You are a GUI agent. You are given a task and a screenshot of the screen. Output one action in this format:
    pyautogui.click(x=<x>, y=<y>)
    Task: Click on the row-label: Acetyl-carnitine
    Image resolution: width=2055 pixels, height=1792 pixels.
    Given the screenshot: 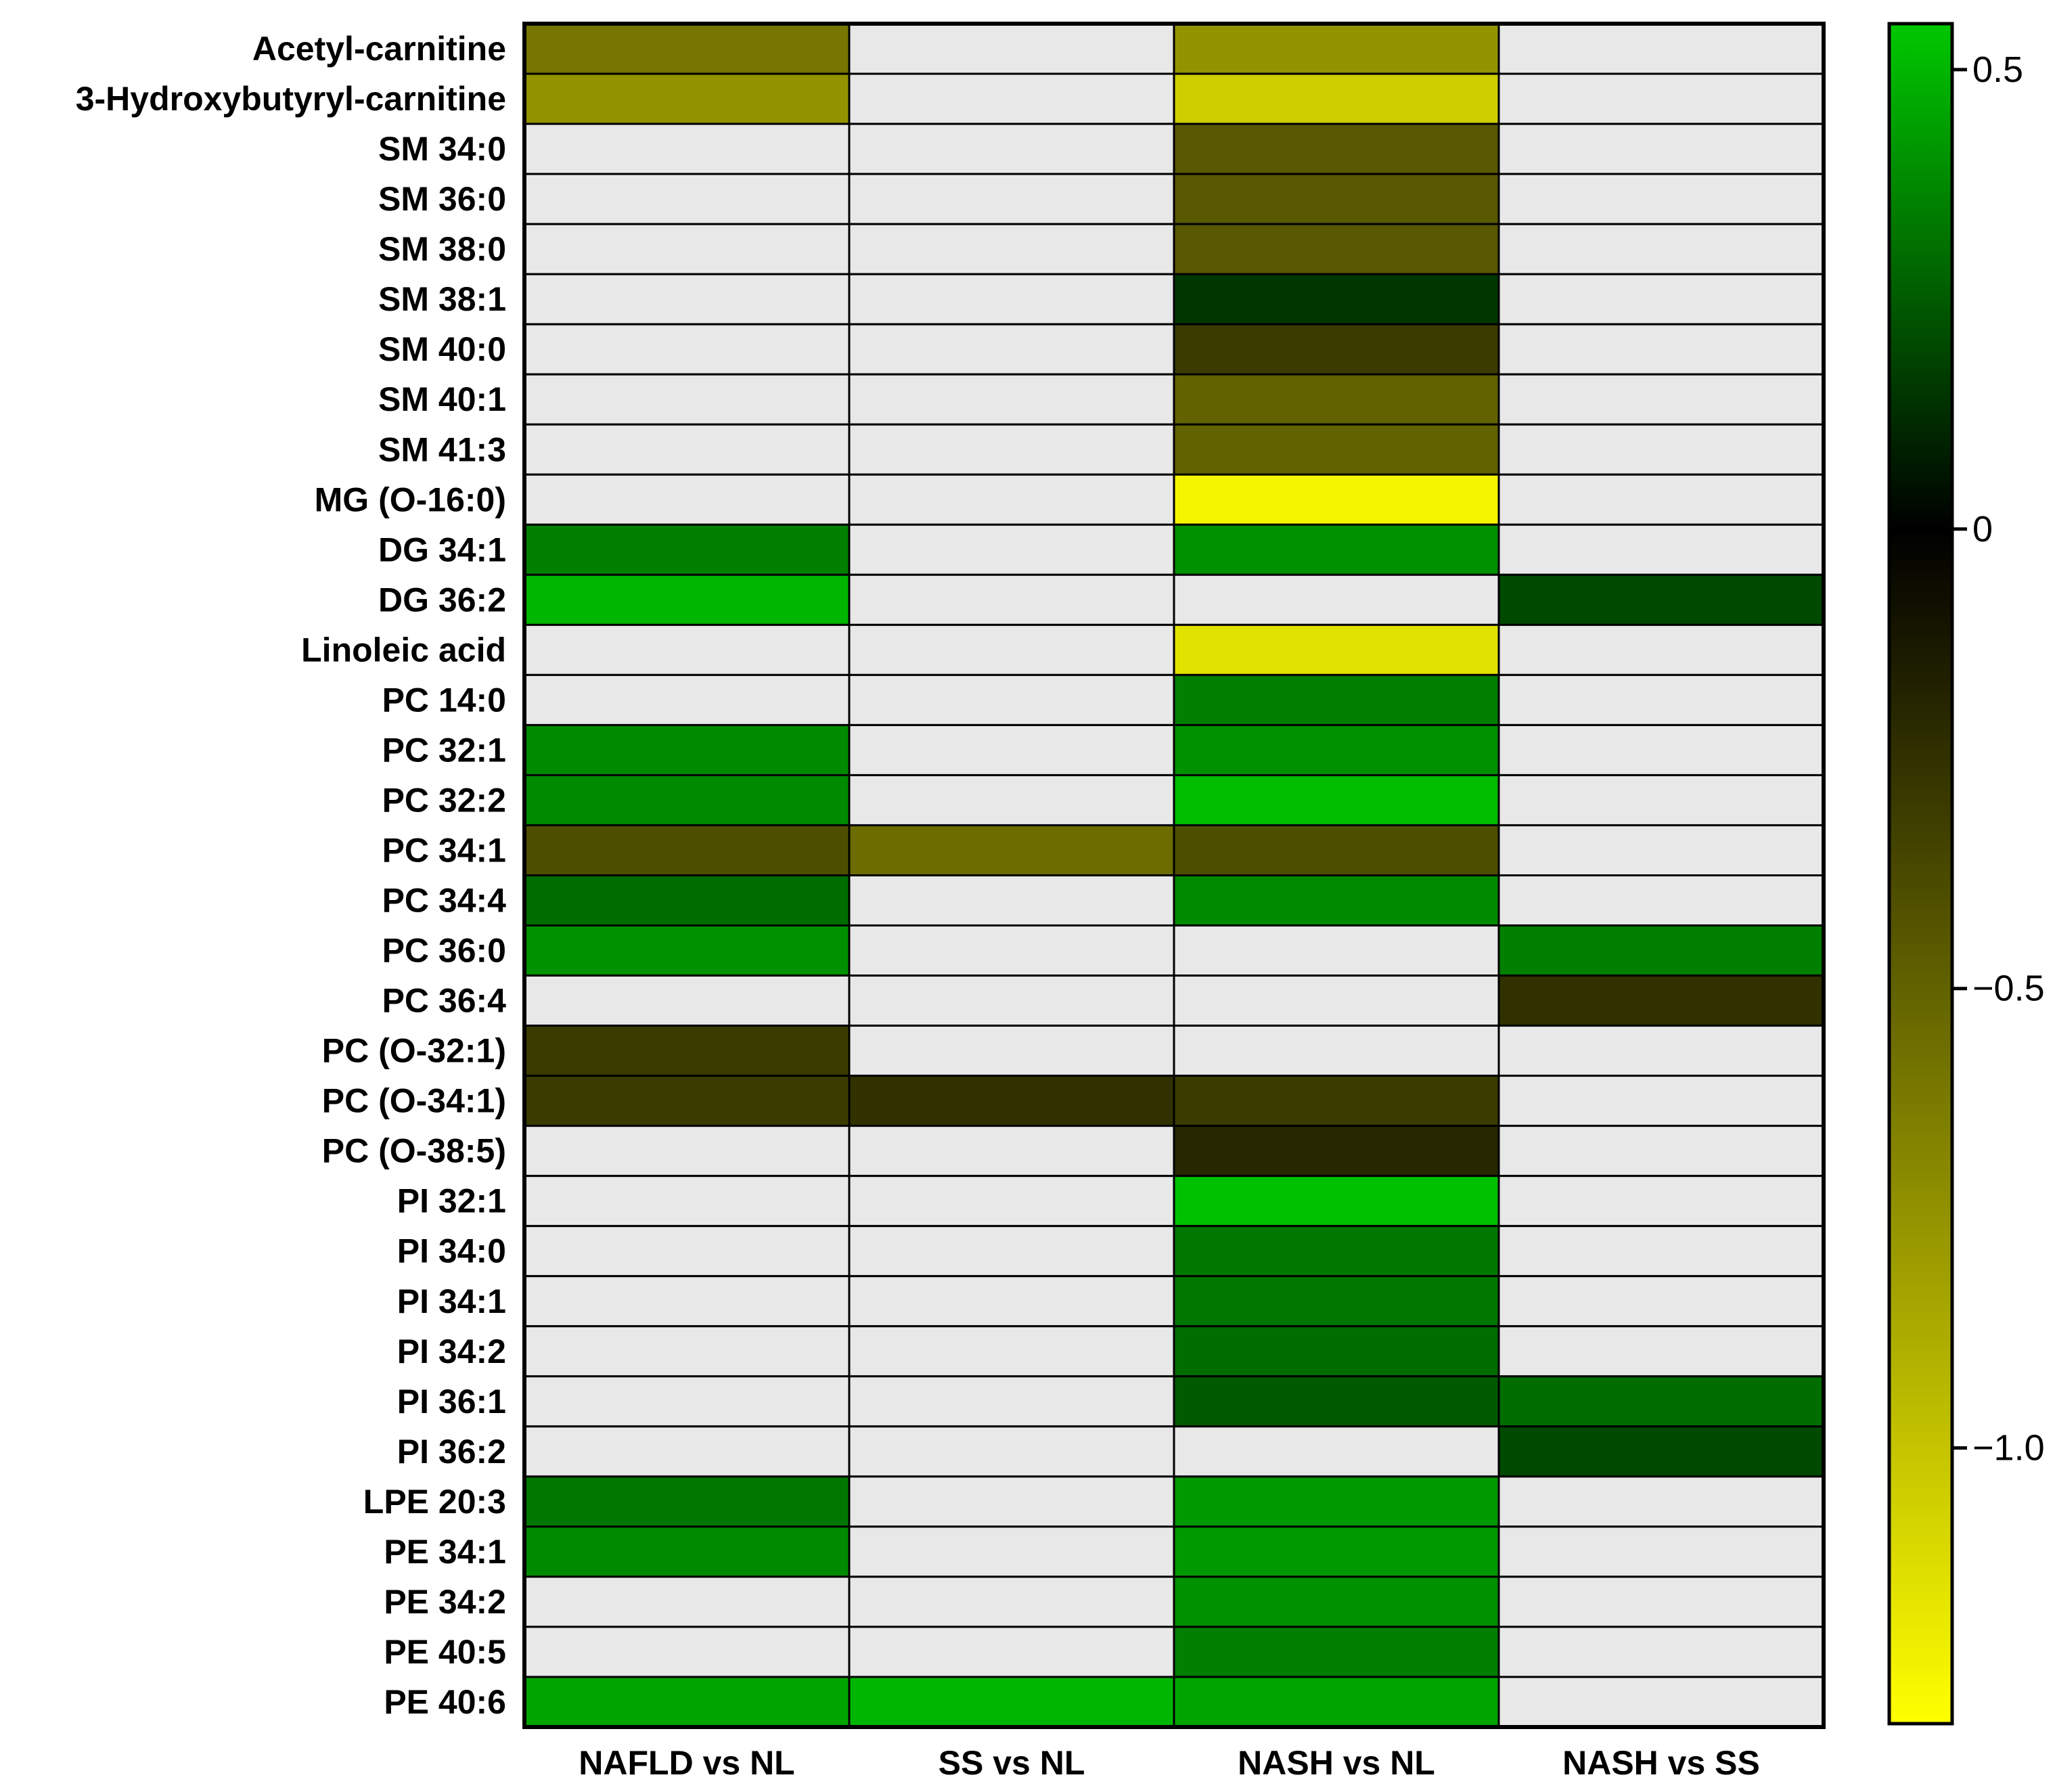 What is the action you would take?
    pyautogui.click(x=379, y=49)
    